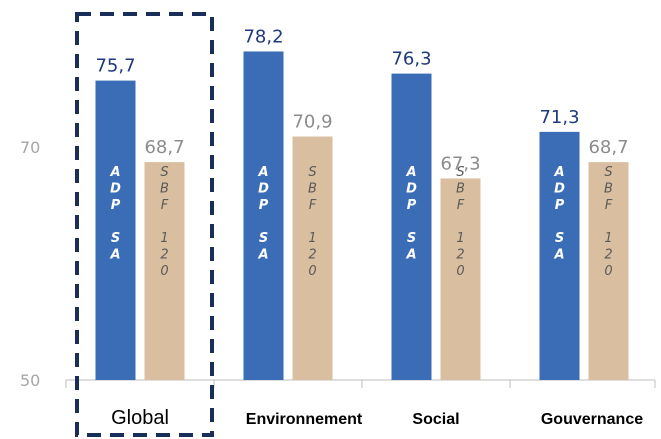 Image resolution: width=661 pixels, height=439 pixels. Describe the element at coordinates (312, 122) in the screenshot. I see `data-label: 70,9` at that location.